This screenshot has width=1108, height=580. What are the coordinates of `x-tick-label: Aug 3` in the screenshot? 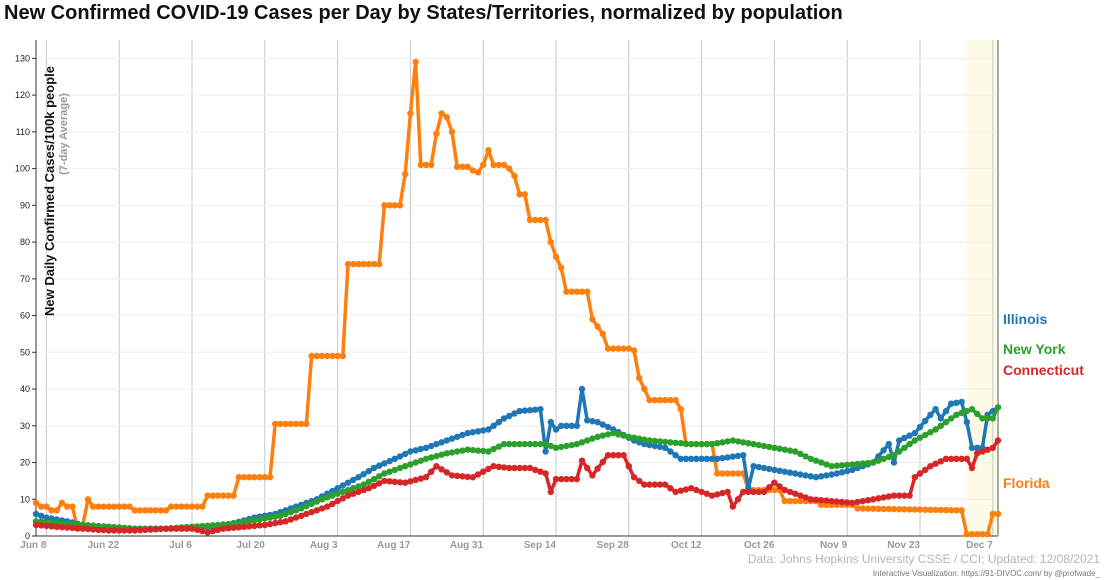 It's located at (324, 545).